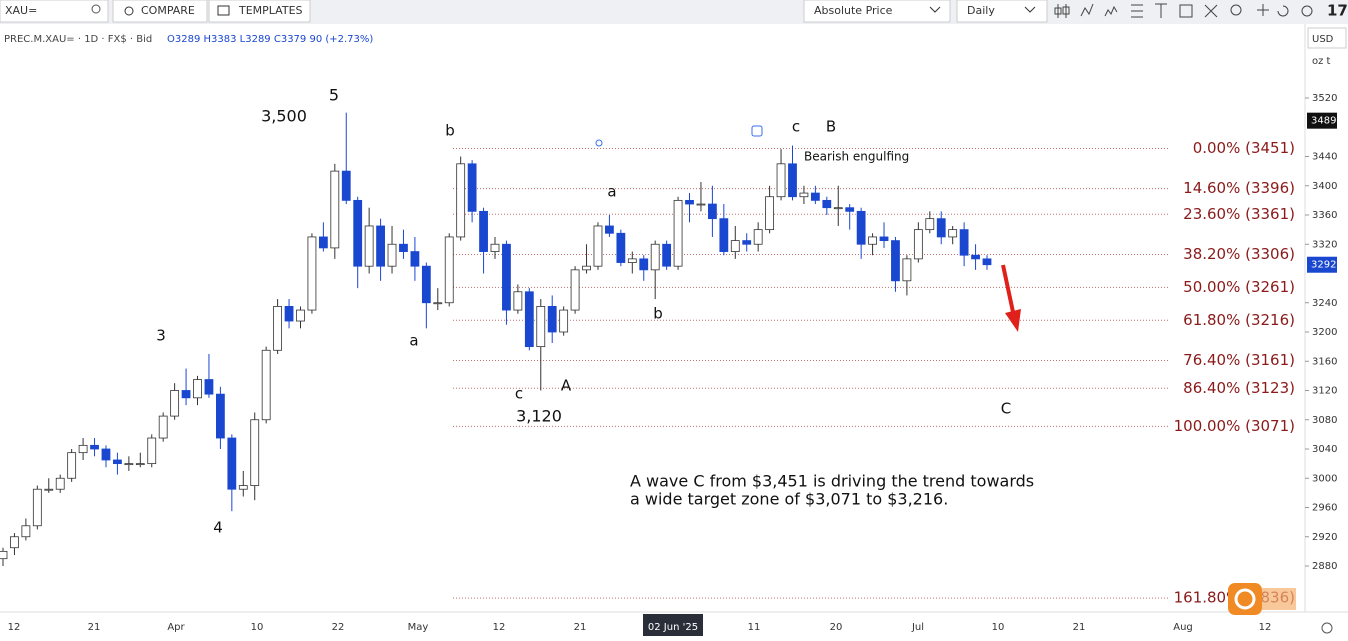 This screenshot has width=1348, height=641. I want to click on interval-select, so click(1002, 11).